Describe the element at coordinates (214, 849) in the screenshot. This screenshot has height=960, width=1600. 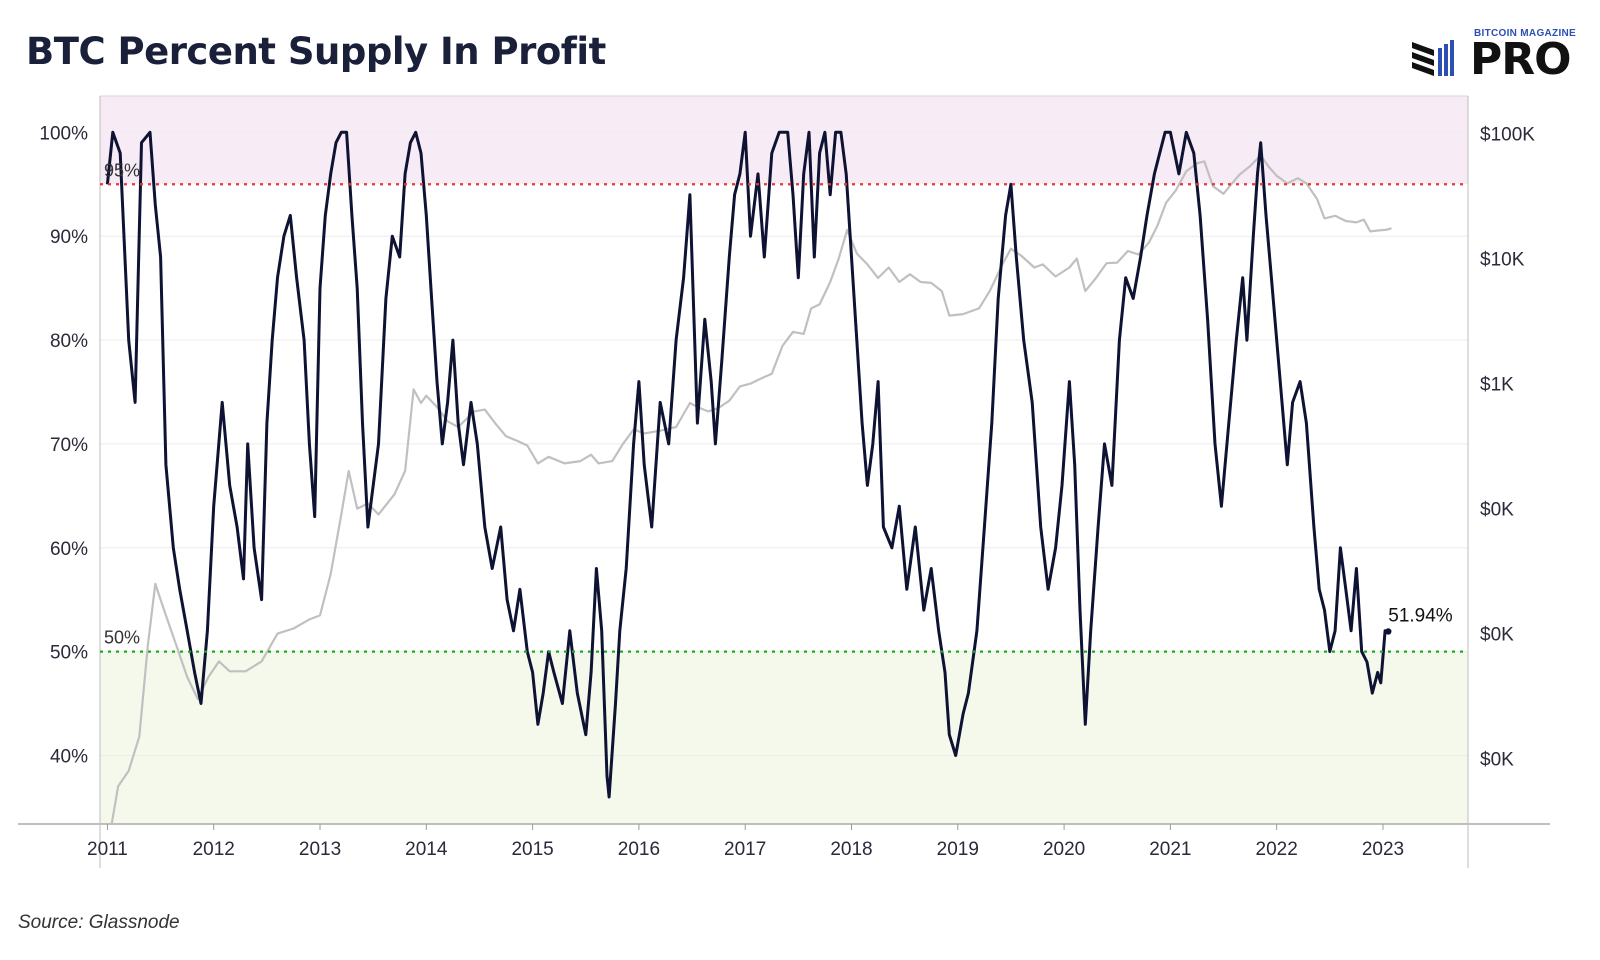
I see `x-tick-label: 2012` at that location.